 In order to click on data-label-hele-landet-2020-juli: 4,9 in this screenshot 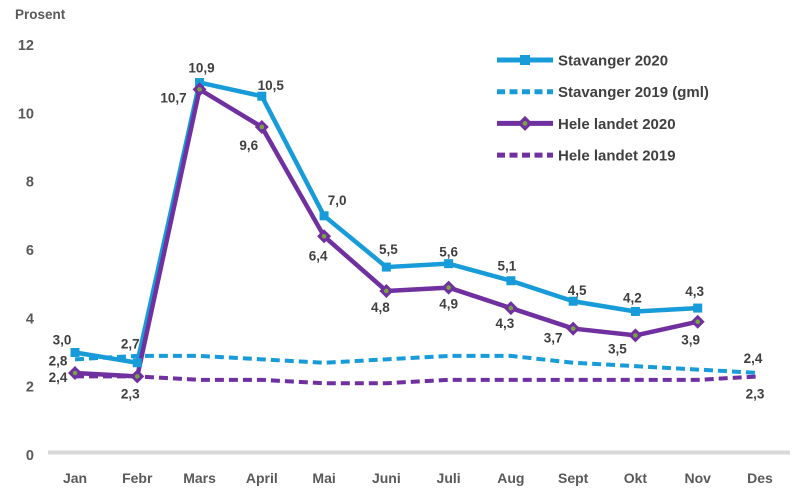, I will do `click(448, 304)`.